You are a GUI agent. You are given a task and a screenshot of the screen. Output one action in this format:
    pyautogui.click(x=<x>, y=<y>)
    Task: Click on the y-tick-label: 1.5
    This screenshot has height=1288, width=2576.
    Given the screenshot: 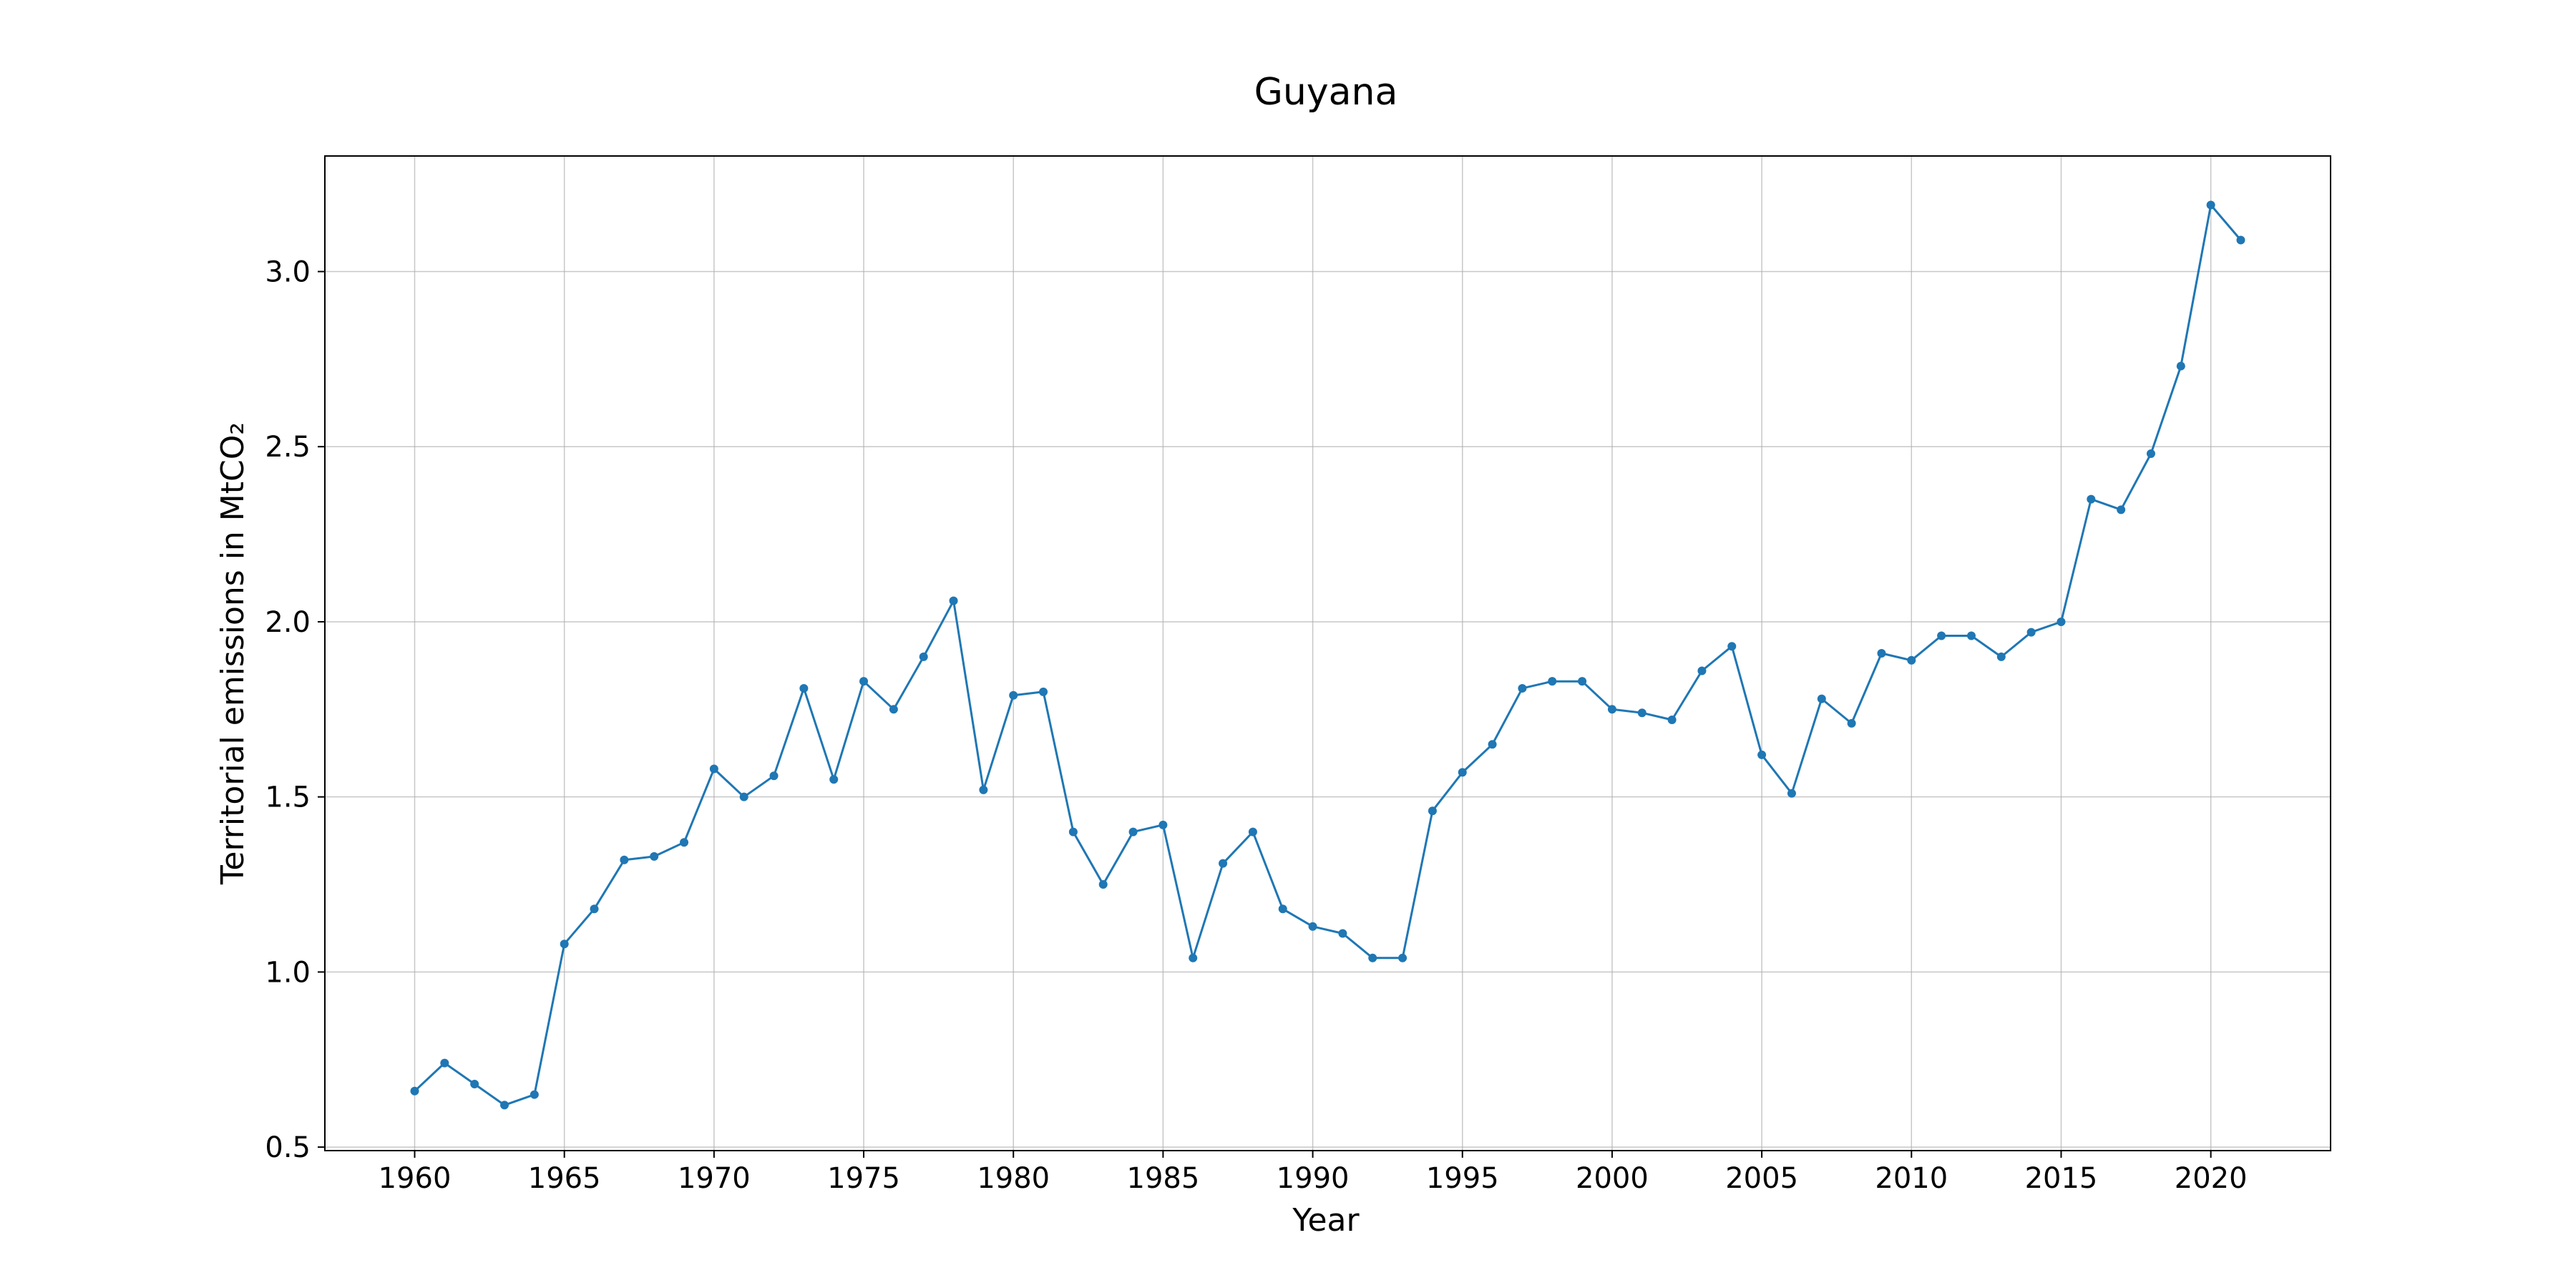 What is the action you would take?
    pyautogui.click(x=288, y=797)
    